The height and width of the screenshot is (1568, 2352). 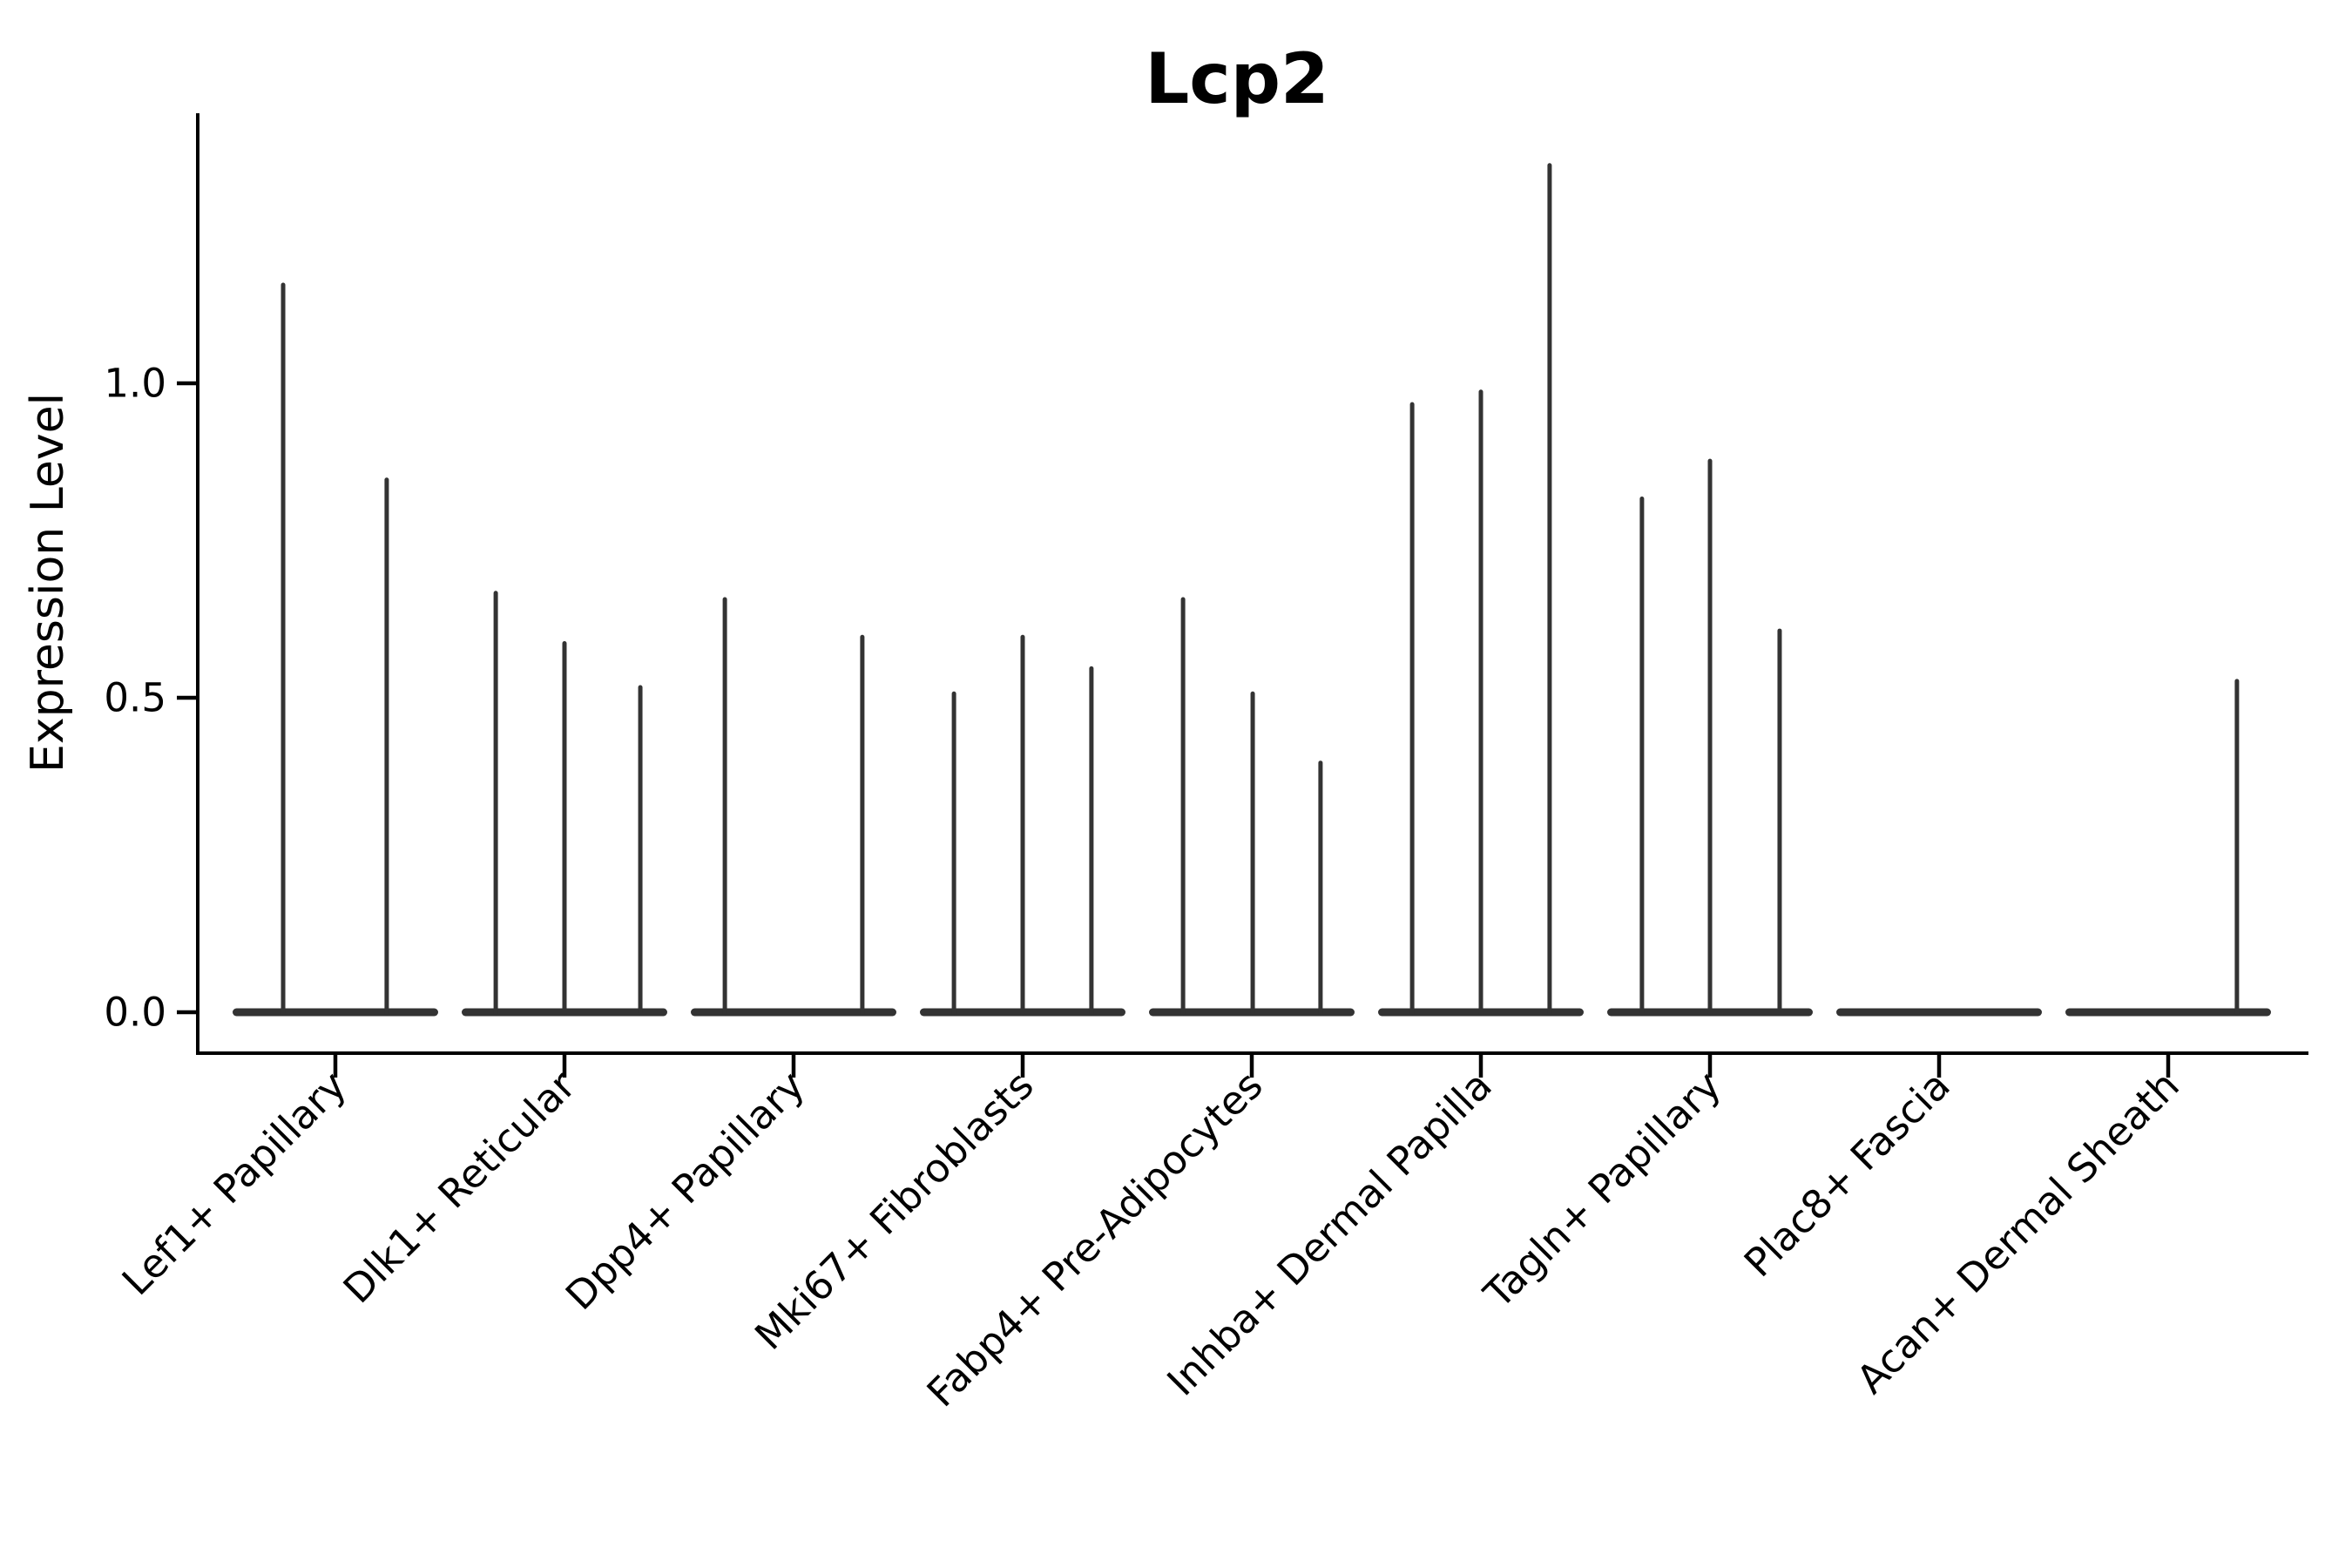 I want to click on violin-inhba-dermal-papilla, so click(x=1481, y=590).